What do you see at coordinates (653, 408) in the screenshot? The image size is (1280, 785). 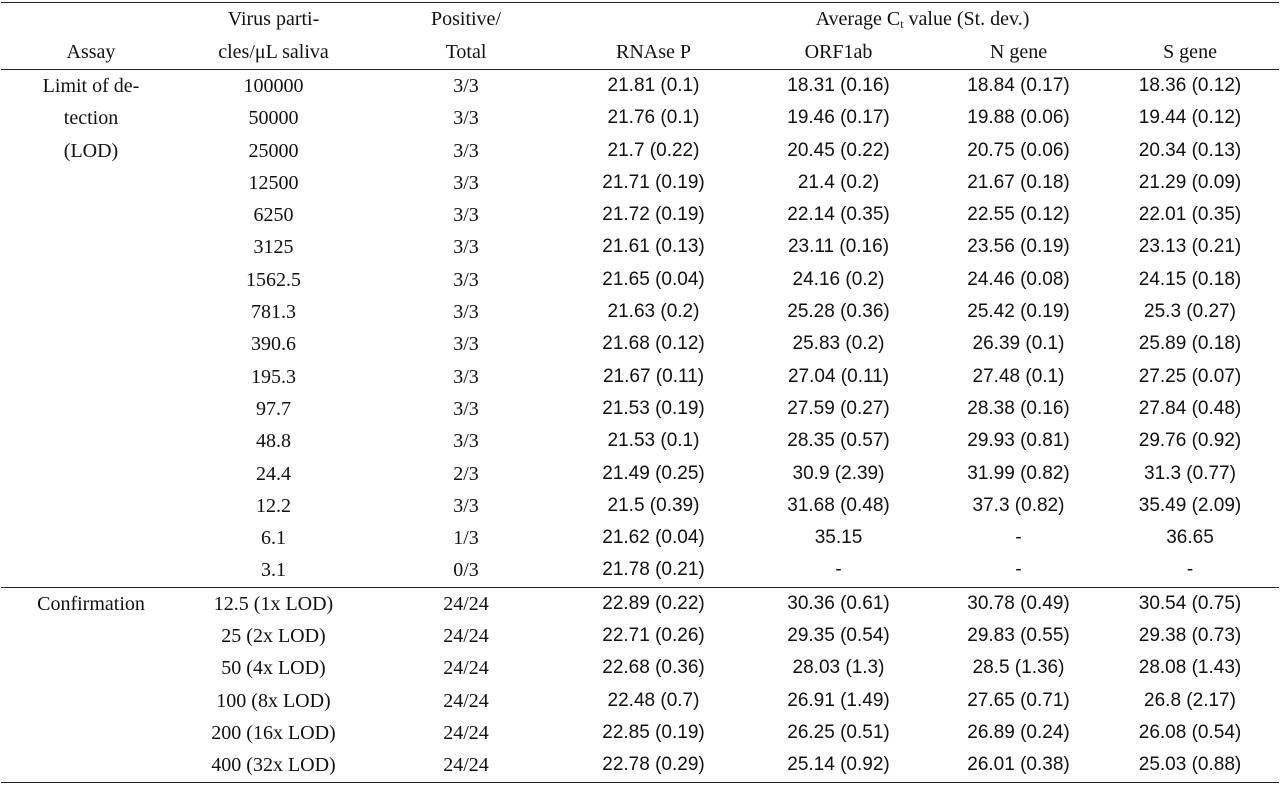 I see `ct-cell: 21.53 (0.19)` at bounding box center [653, 408].